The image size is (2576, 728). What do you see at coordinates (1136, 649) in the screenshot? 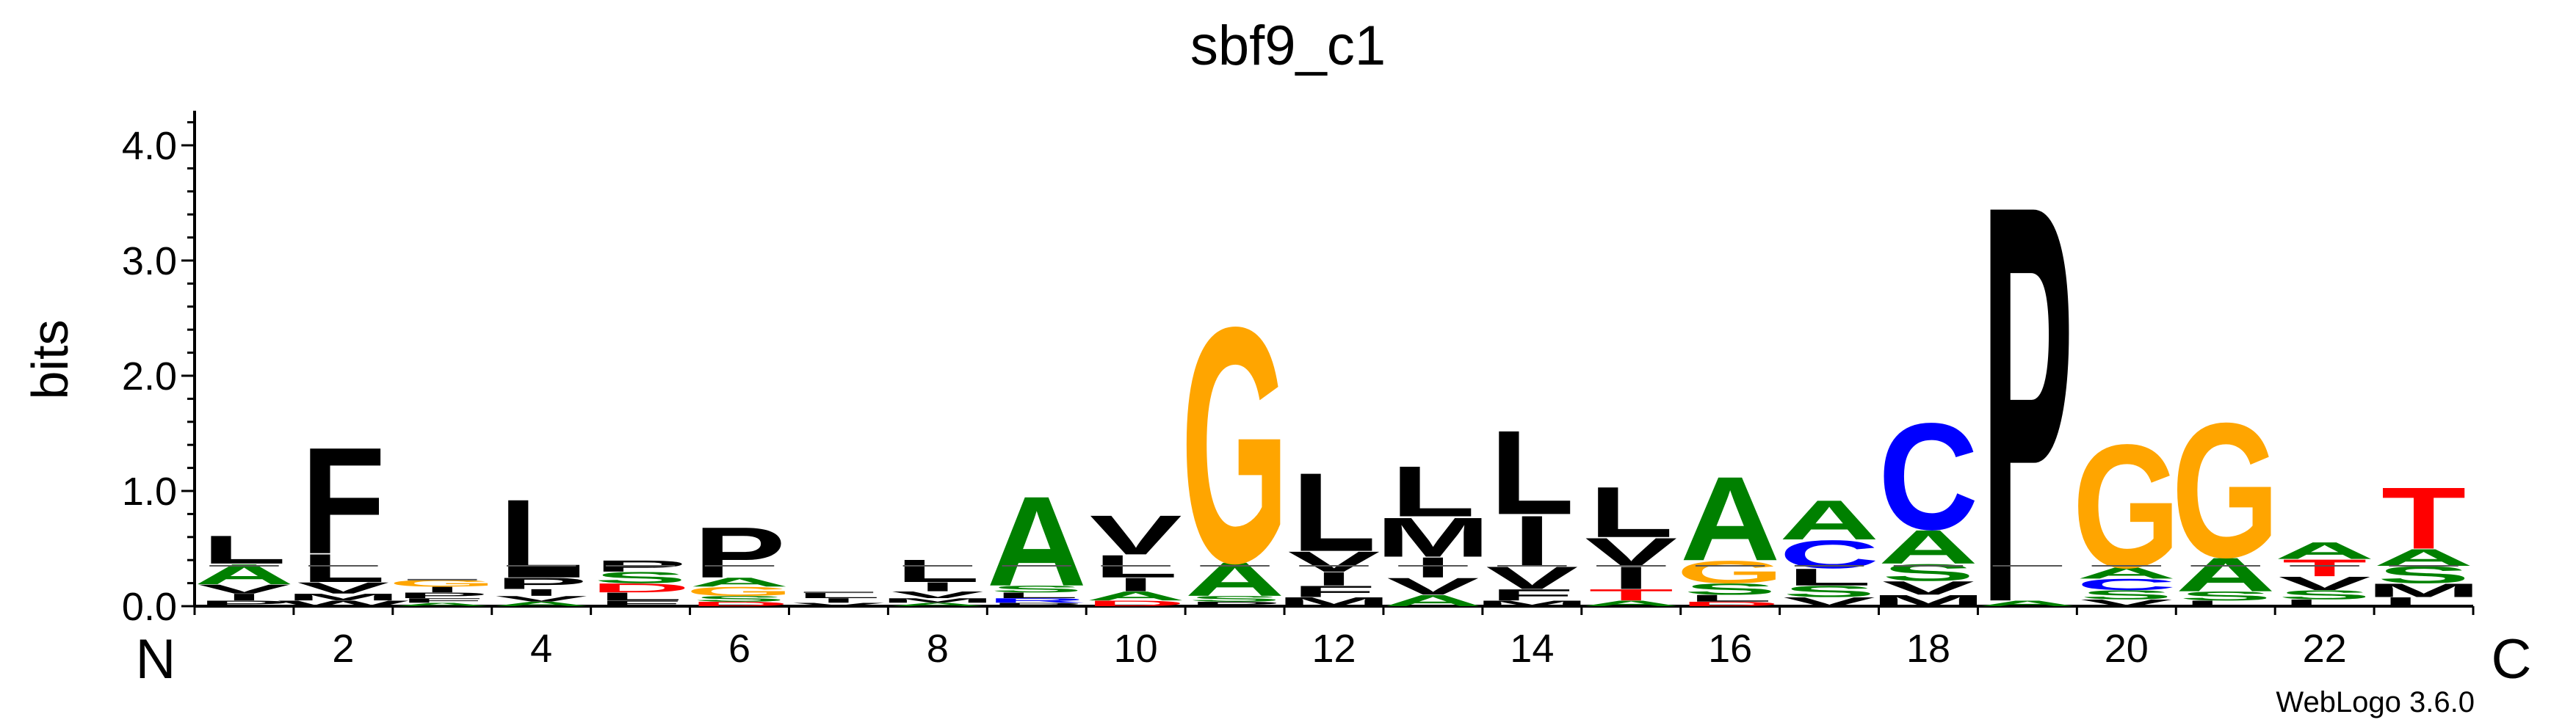
I see `x-tick-label: 10` at bounding box center [1136, 649].